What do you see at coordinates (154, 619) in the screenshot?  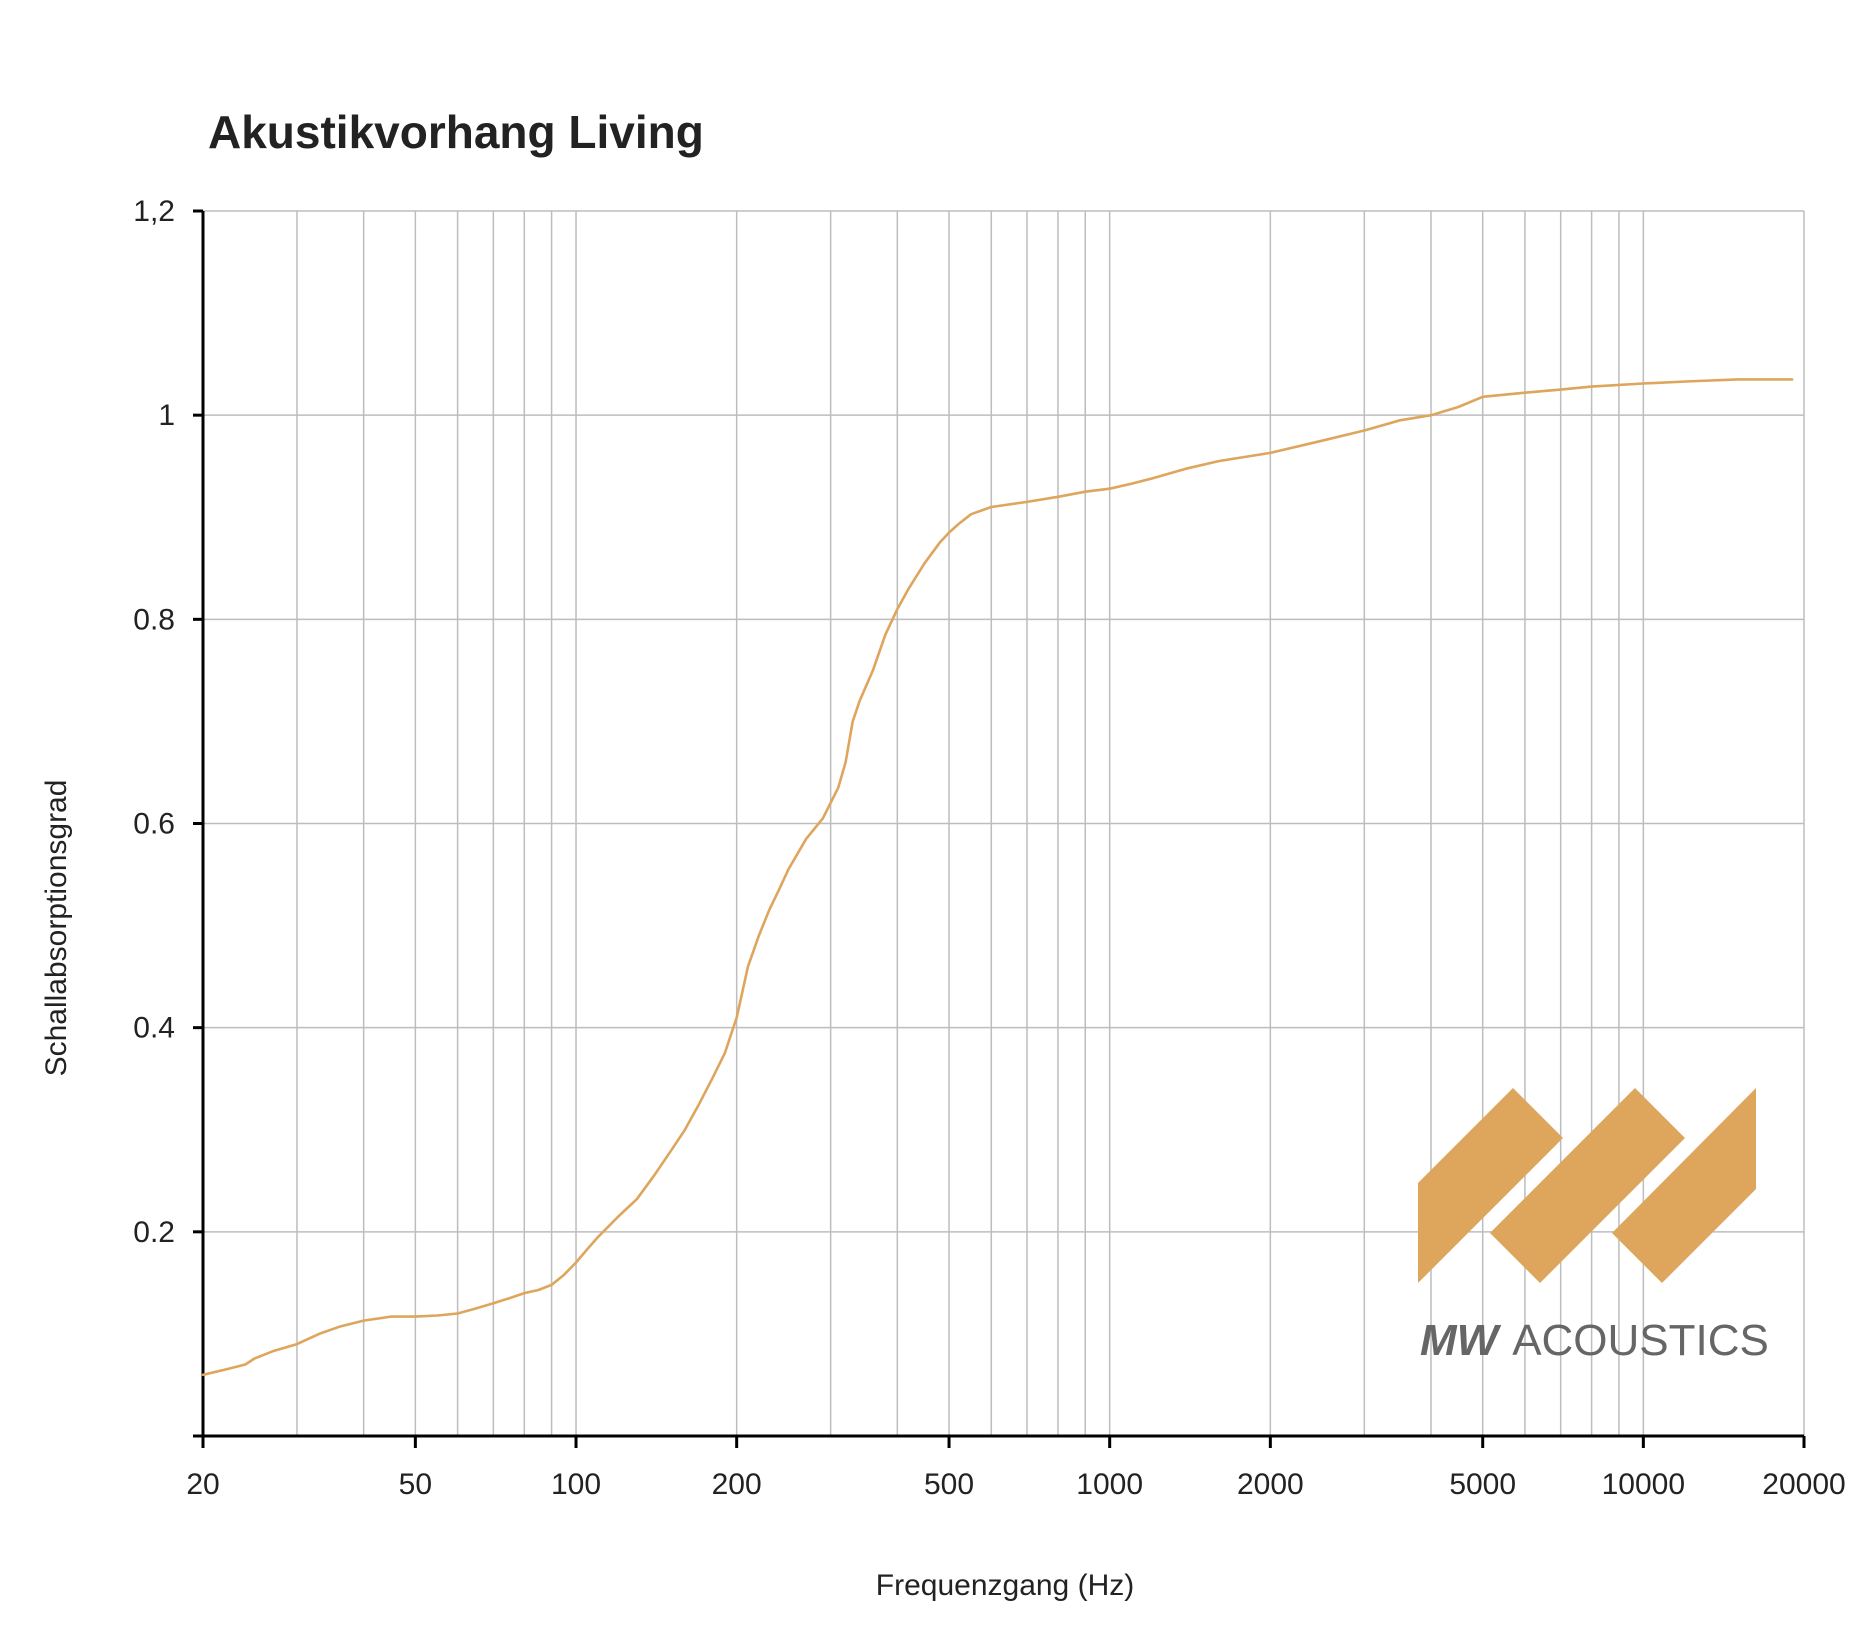 I see `y-tick-label: 0.8` at bounding box center [154, 619].